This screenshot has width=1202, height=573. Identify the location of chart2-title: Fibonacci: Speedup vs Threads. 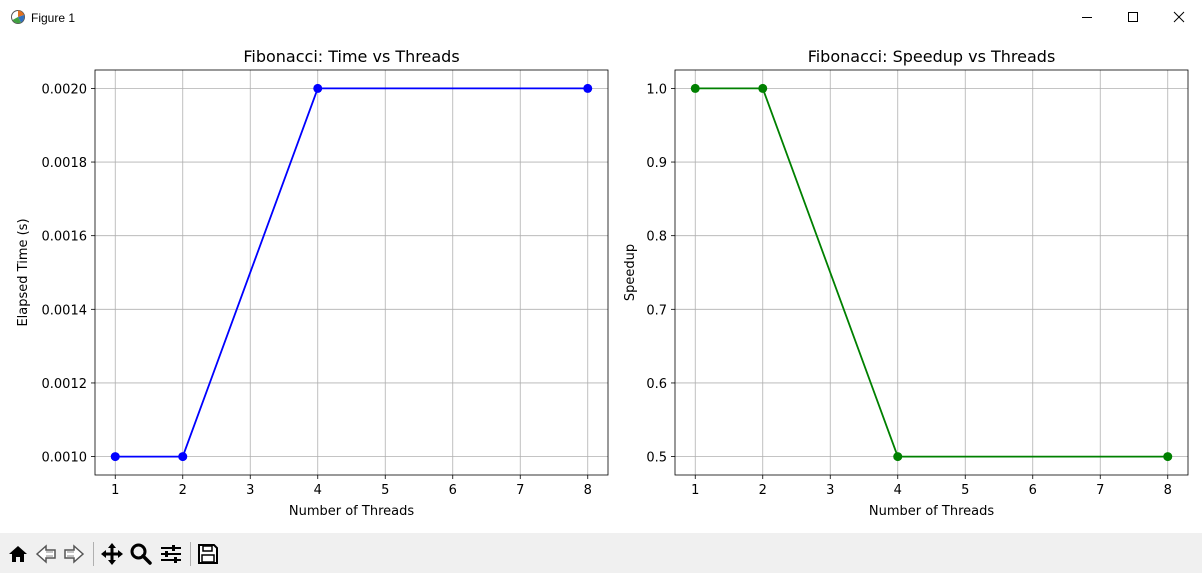
(932, 56).